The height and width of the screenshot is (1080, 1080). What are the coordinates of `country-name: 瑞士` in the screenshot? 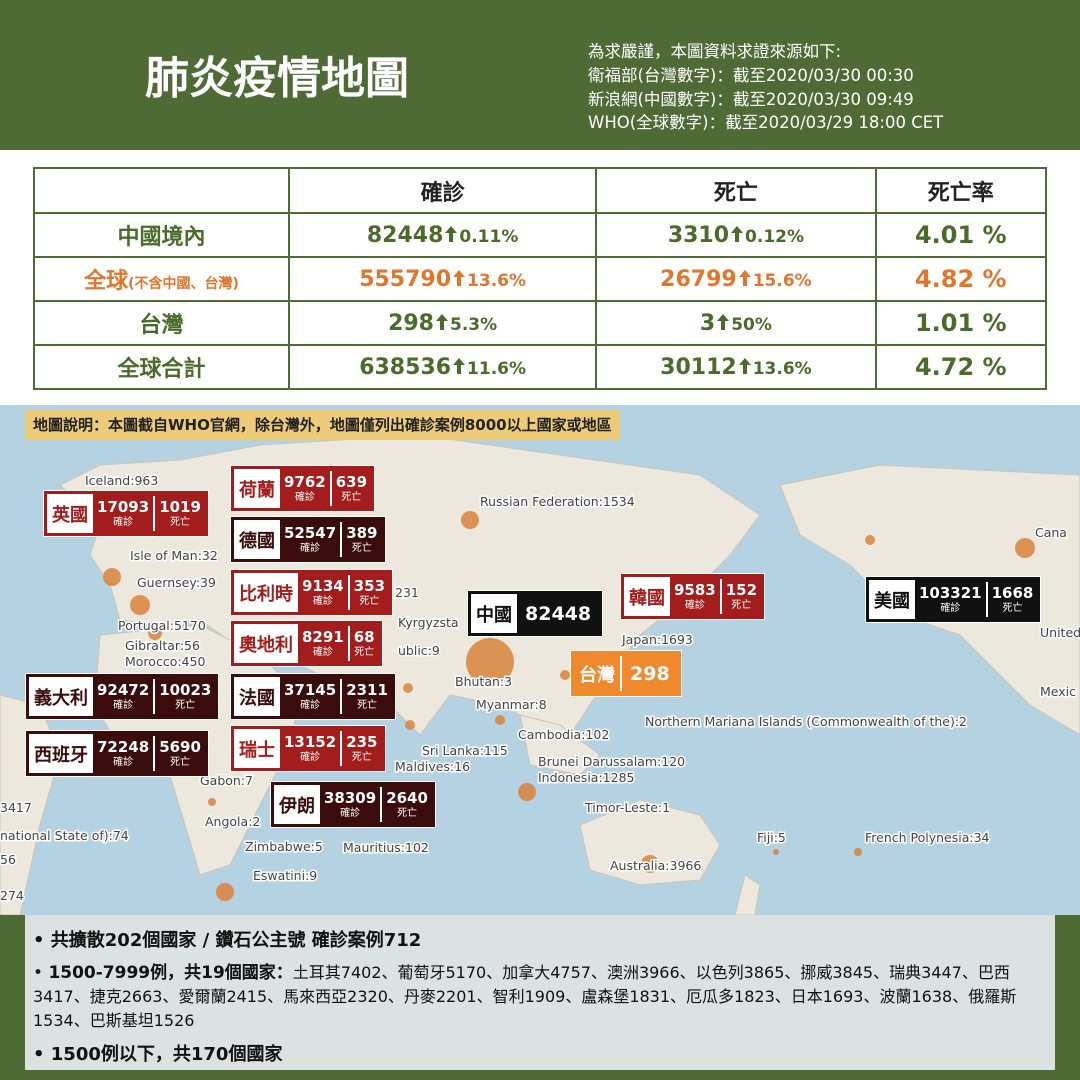 It's located at (257, 748).